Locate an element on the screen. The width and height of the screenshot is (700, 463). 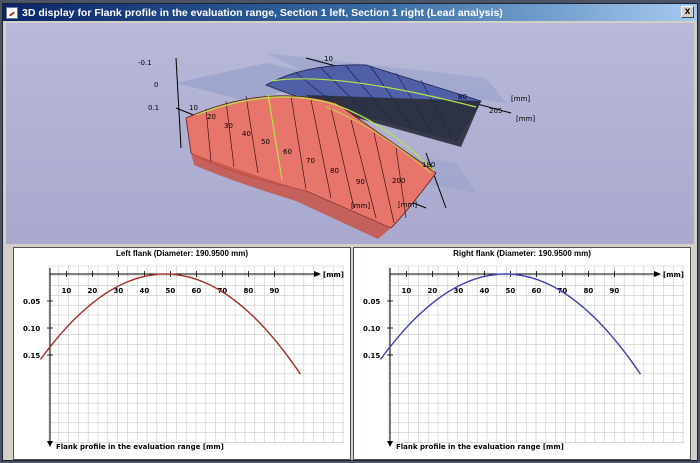
depth-tick: 180 is located at coordinates (428, 165).